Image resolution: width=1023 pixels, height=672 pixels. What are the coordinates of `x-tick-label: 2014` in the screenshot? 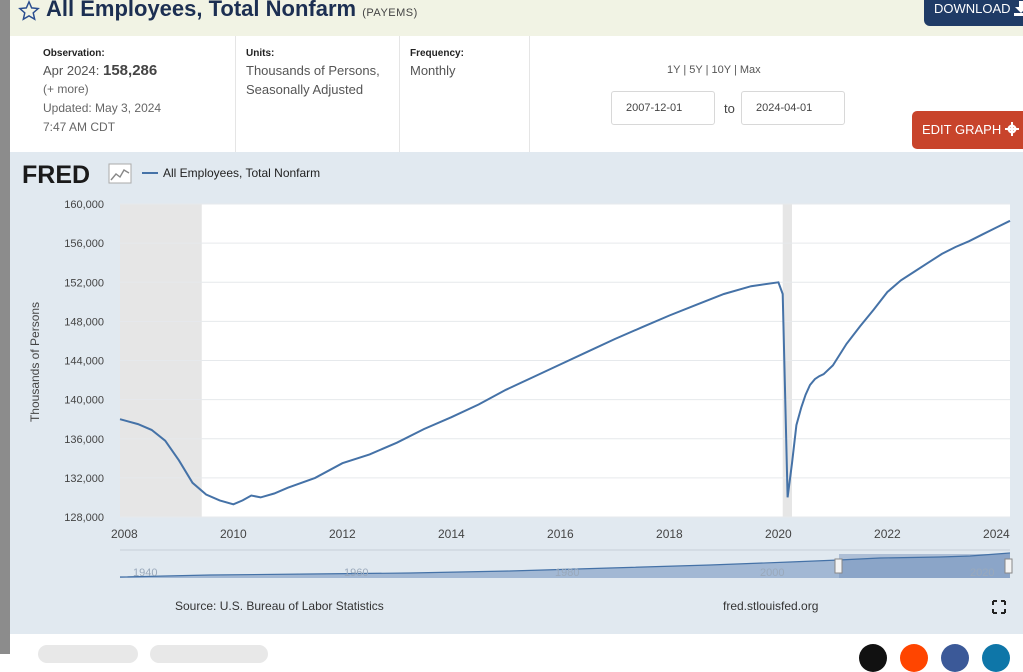 It's located at (451, 534).